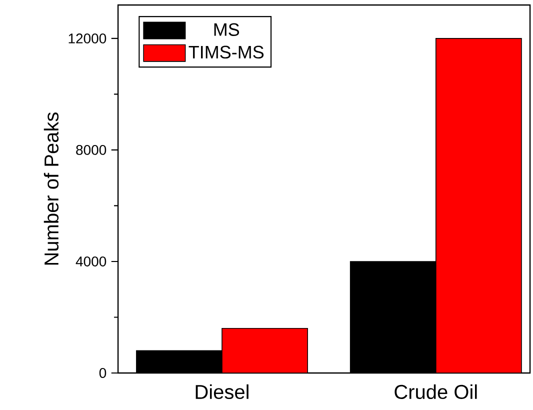 Image resolution: width=533 pixels, height=410 pixels. What do you see at coordinates (435, 392) in the screenshot?
I see `x-tick-label: Crude Oil` at bounding box center [435, 392].